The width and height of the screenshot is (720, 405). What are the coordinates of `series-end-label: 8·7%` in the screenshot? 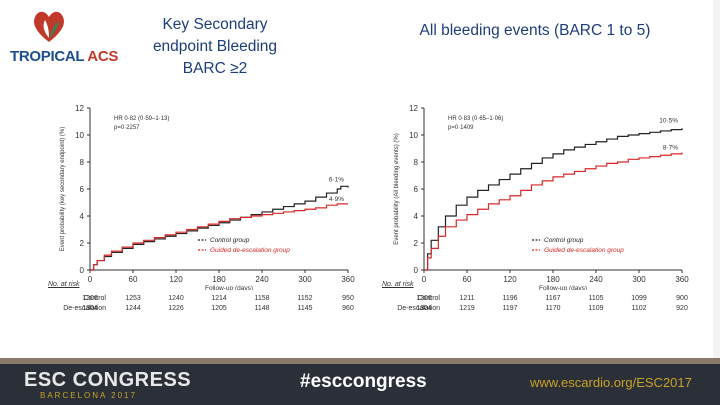 It's located at (670, 148).